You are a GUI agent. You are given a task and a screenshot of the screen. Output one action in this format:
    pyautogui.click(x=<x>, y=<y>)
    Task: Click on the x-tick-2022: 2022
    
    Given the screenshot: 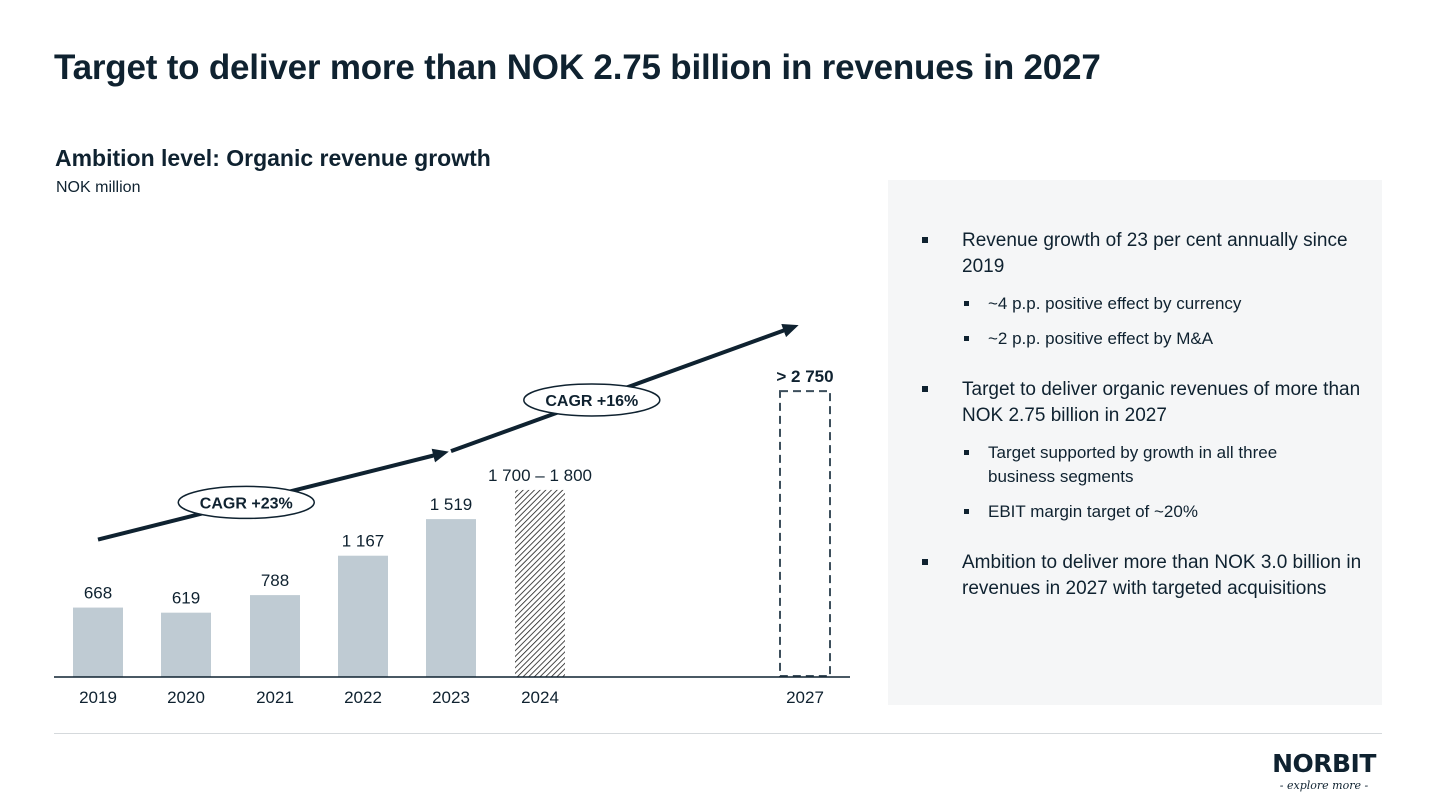 What is the action you would take?
    pyautogui.click(x=363, y=697)
    